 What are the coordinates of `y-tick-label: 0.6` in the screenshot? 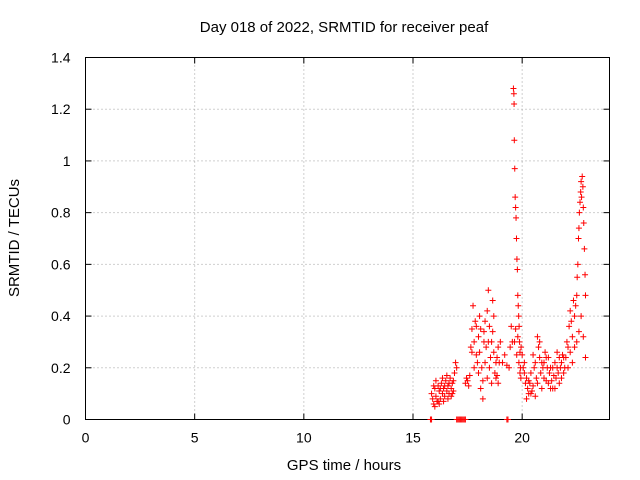 It's located at (61, 264).